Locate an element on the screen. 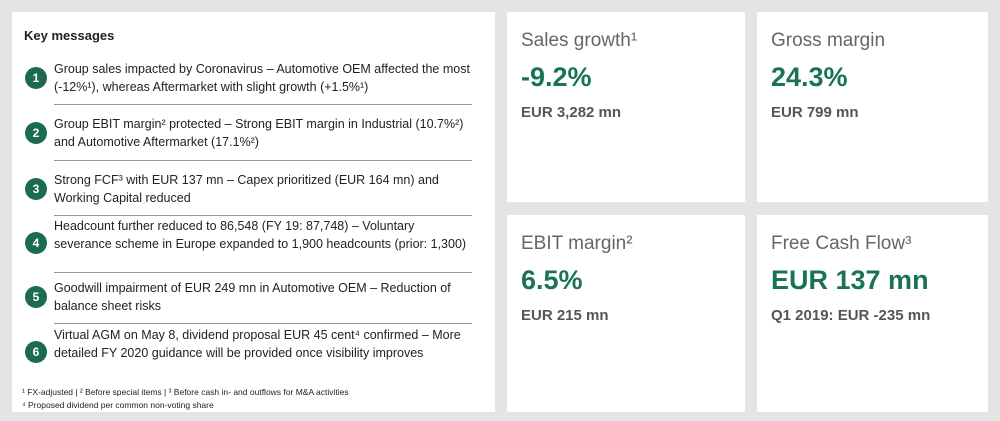 Image resolution: width=1000 pixels, height=421 pixels. kpi-detail: Q1 2019: EUR -235 mn is located at coordinates (851, 315).